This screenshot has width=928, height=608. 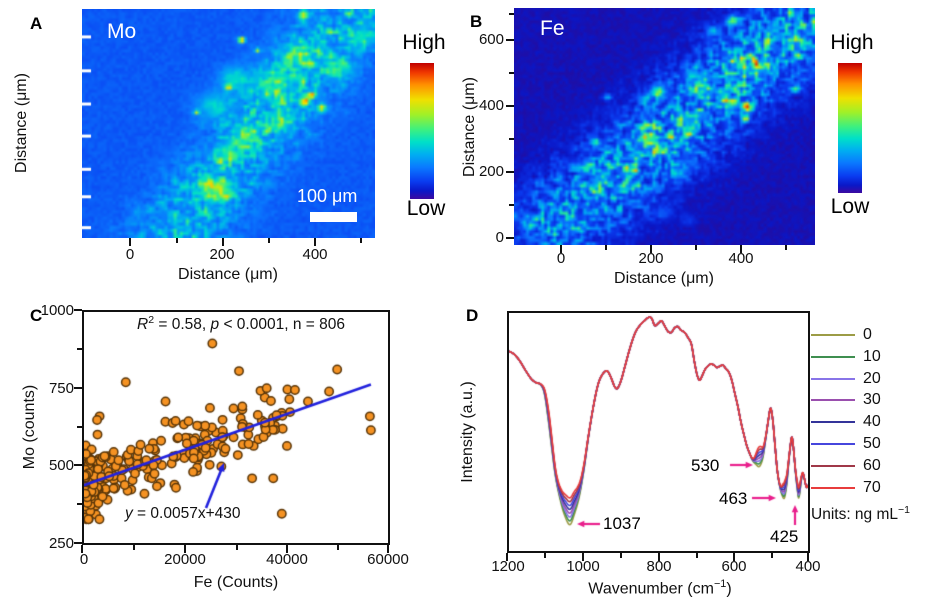 What do you see at coordinates (808, 566) in the screenshot?
I see `panel-d-xtick-400: 400` at bounding box center [808, 566].